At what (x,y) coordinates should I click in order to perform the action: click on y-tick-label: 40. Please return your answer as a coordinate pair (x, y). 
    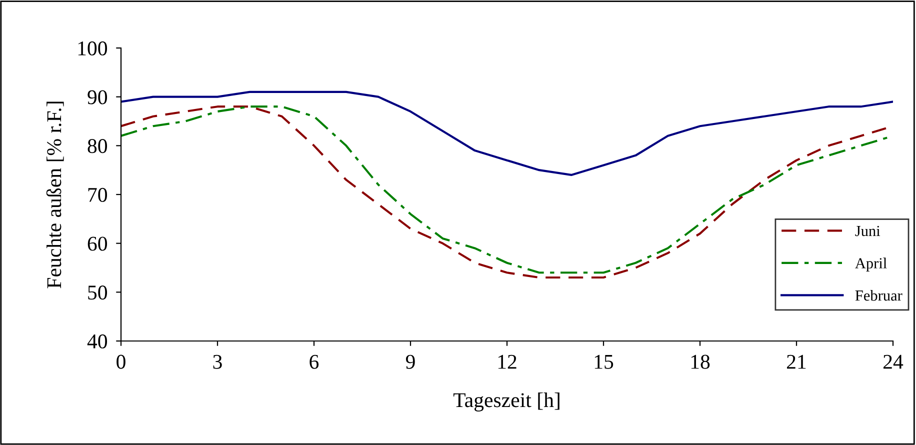
    Looking at the image, I should click on (97, 341).